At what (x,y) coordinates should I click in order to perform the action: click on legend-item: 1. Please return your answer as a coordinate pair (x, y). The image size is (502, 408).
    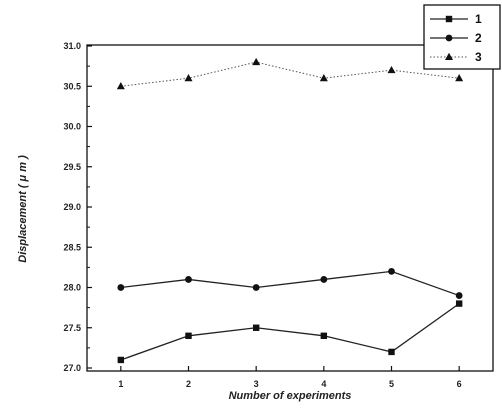
    Looking at the image, I should click on (456, 19).